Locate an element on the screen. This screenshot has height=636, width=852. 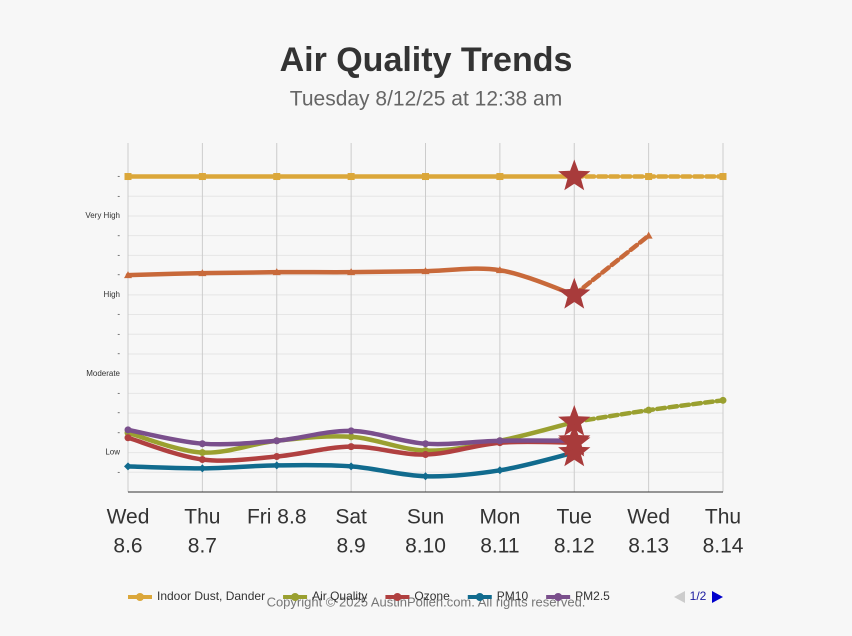
forecast-line is located at coordinates (611, 265).